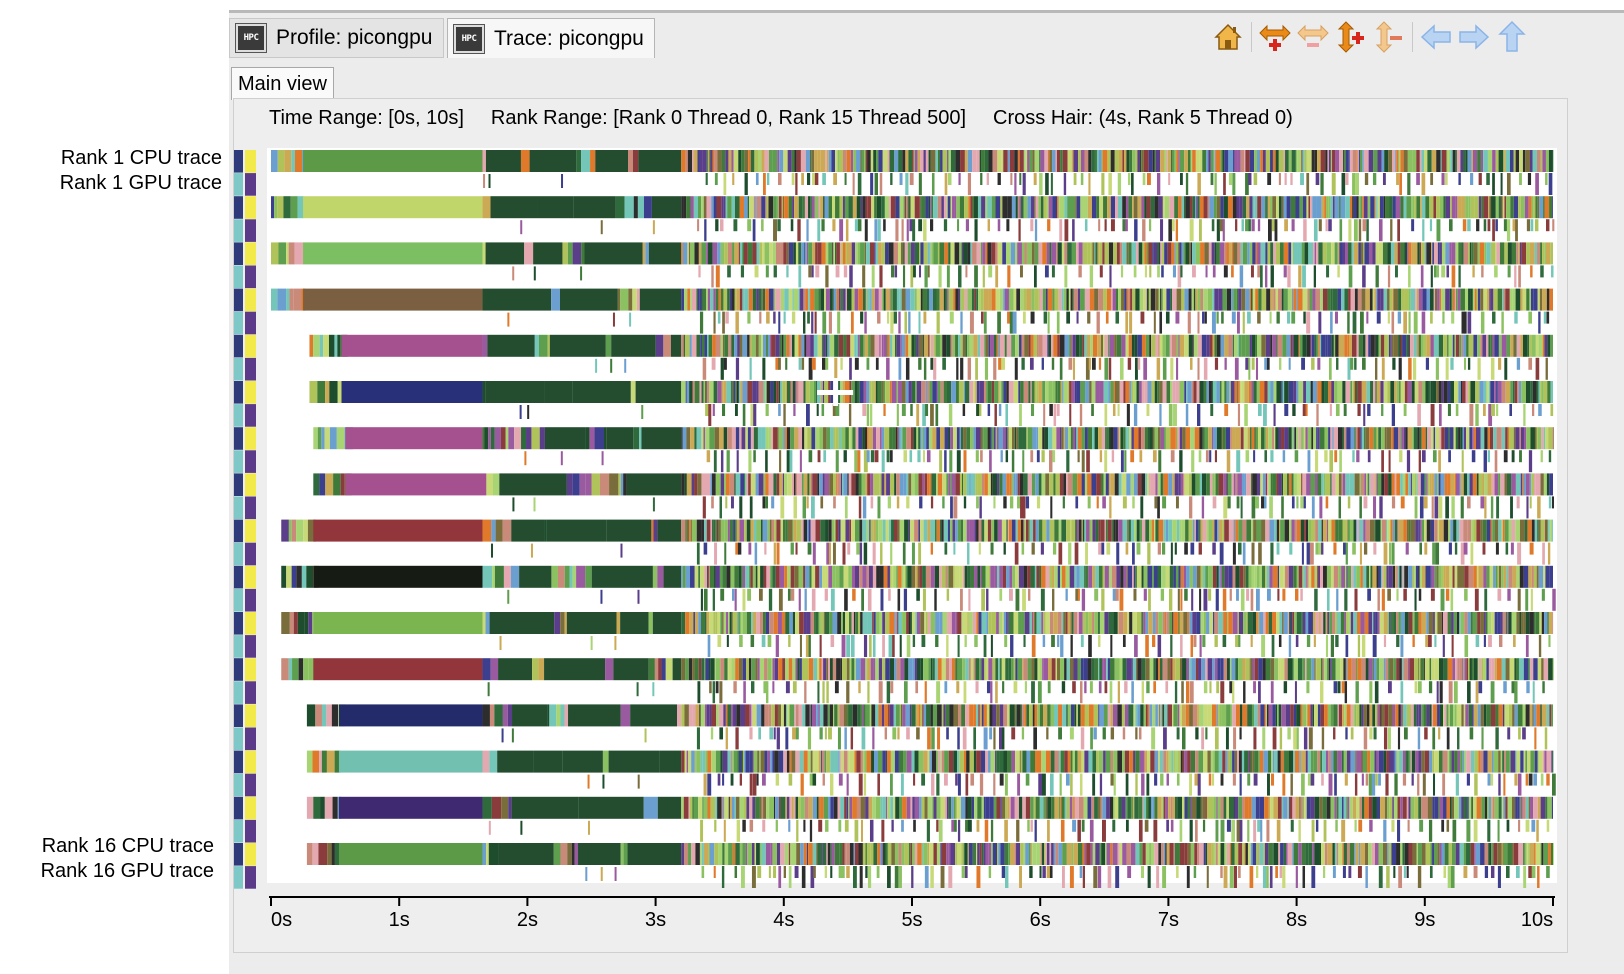  Describe the element at coordinates (1143, 118) in the screenshot. I see `cross-hair-text: Cross Hair: (4s, Rank 5 Thread 0)` at that location.